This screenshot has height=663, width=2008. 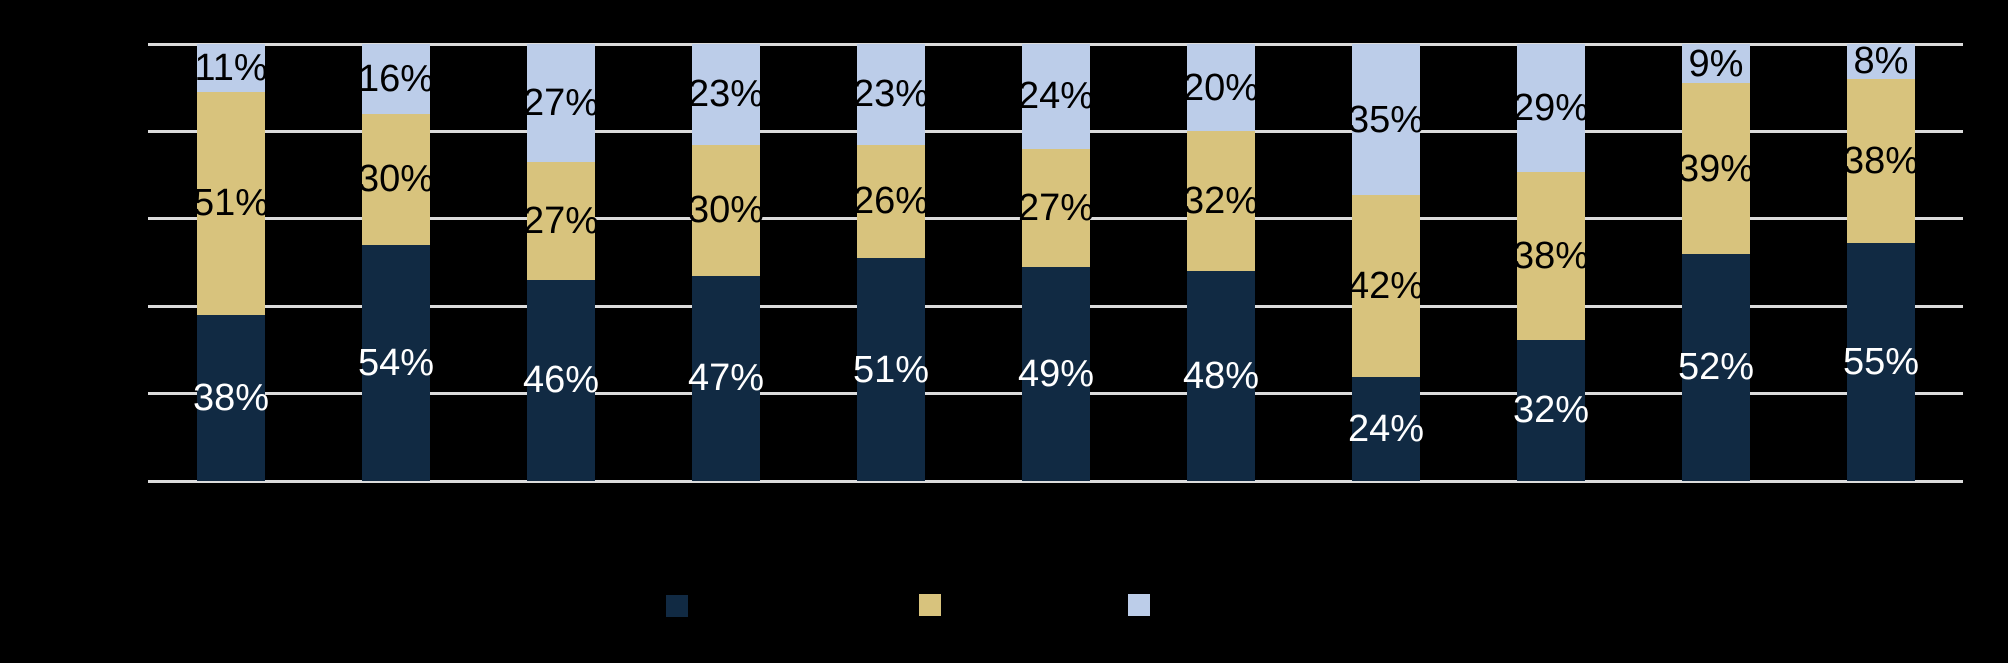 I want to click on bar-segment-navy: 49%, so click(x=1056, y=373).